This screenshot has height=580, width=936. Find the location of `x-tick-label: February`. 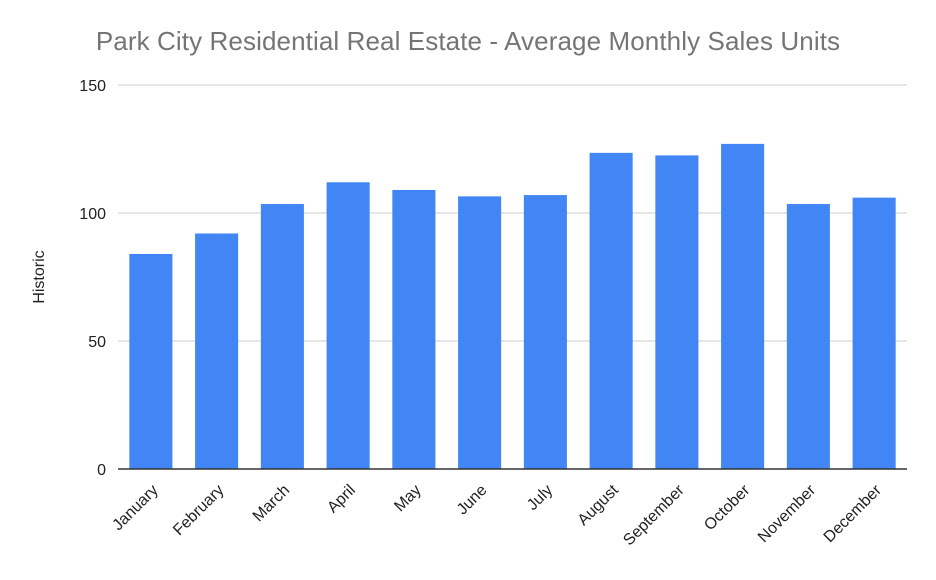

x-tick-label: February is located at coordinates (198, 510).